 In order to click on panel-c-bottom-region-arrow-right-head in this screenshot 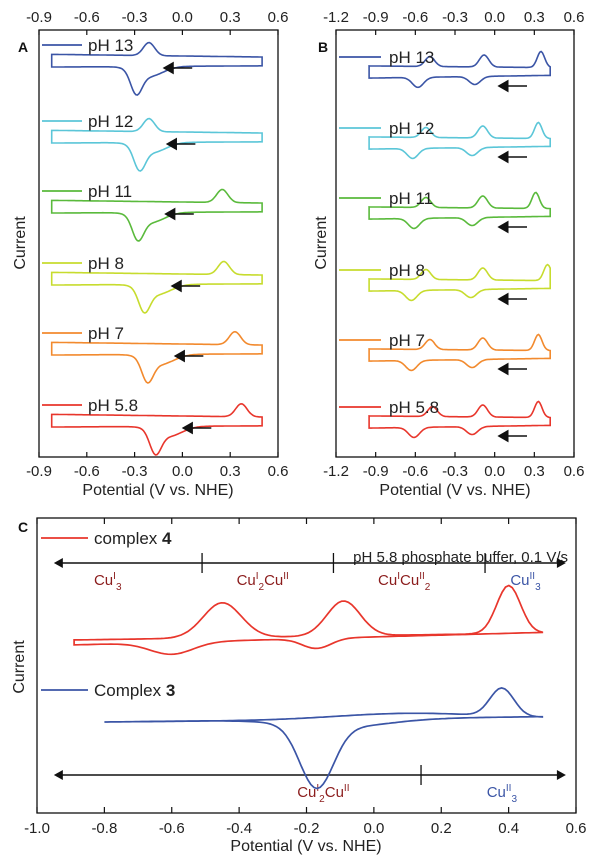, I will do `click(561, 775)`.